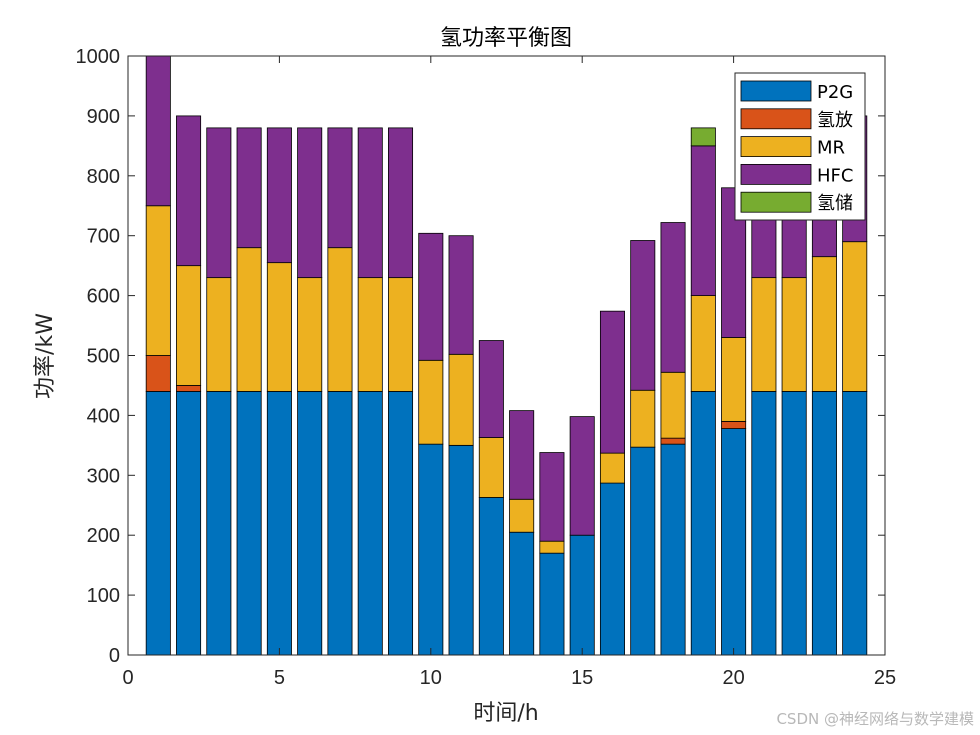  I want to click on watermark: CSDN @神经网络与数学建模, so click(875, 719).